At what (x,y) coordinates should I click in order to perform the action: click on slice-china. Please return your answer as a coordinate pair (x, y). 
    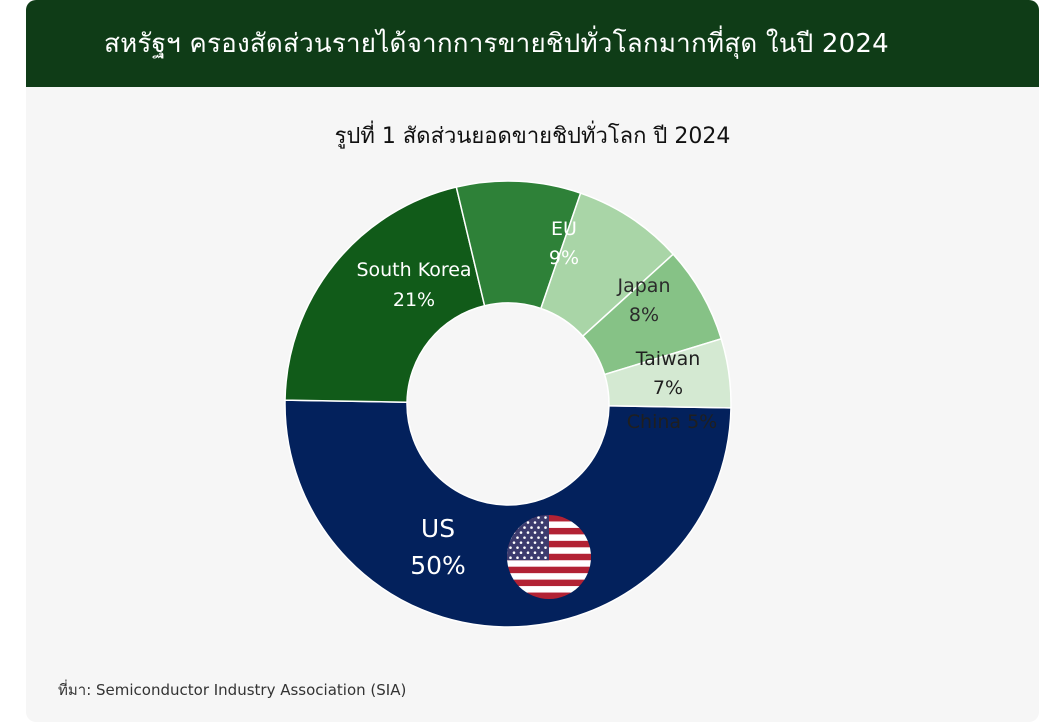
    Looking at the image, I should click on (667, 373).